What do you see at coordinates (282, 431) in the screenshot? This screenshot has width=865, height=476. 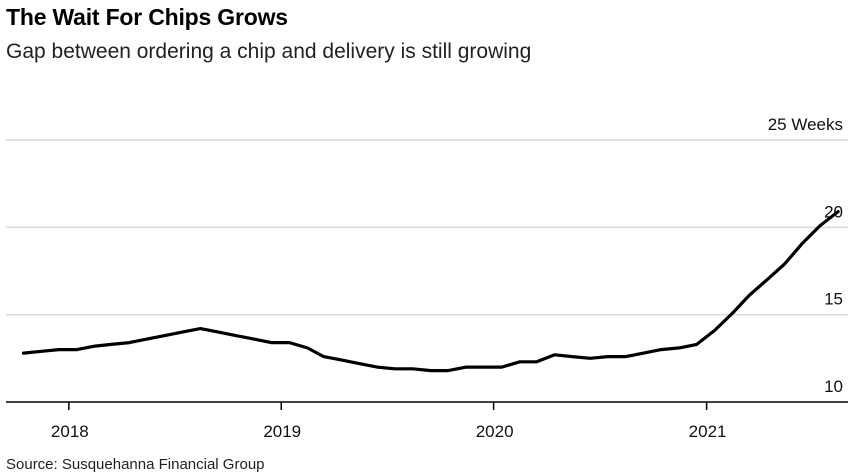 I see `x-tick-label-2019: 2019` at bounding box center [282, 431].